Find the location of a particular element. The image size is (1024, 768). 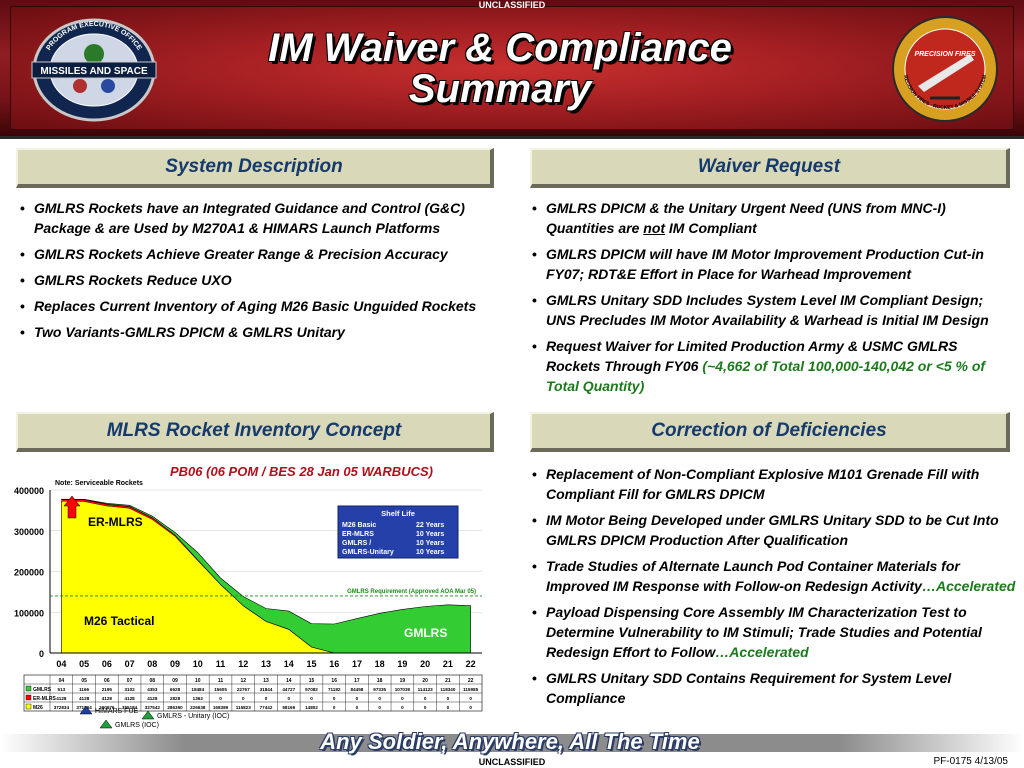

requirement-label: GMLRS Requirement (Approved AOA Mar 05) is located at coordinates (411, 592).